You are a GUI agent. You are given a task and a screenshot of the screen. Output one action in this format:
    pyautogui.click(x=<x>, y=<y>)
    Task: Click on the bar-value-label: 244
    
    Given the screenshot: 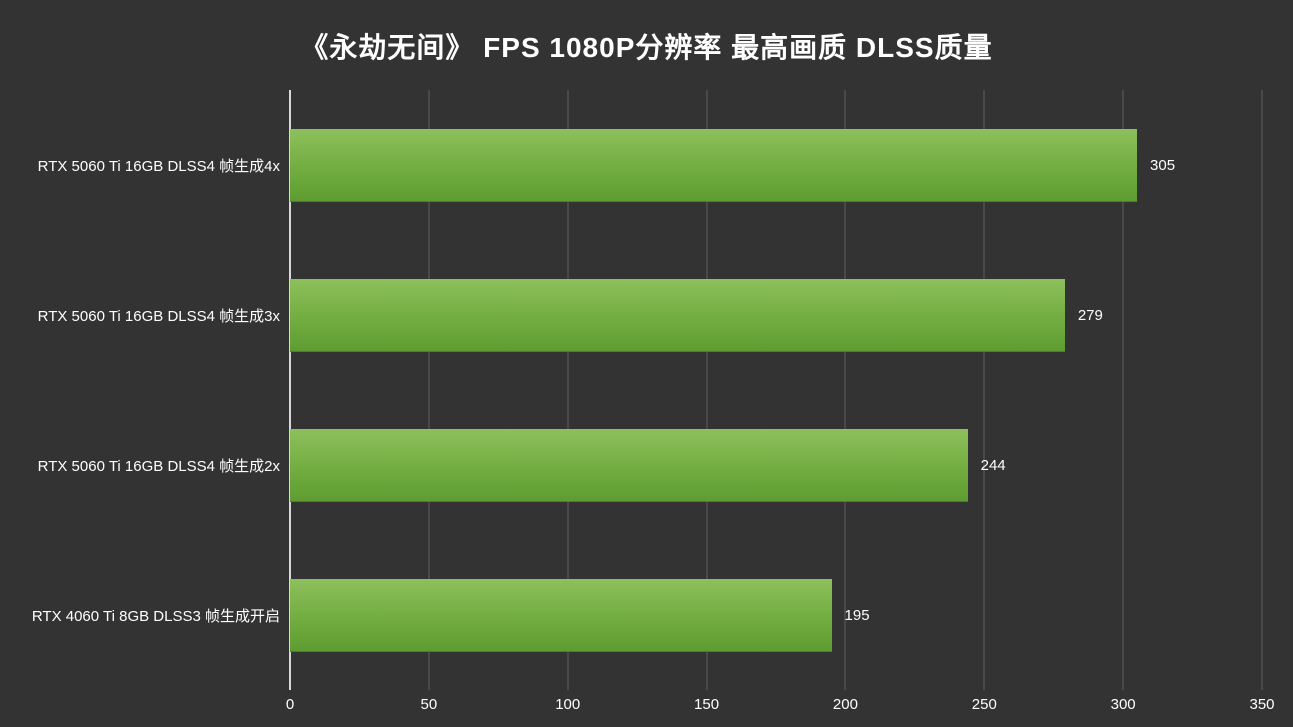 What is the action you would take?
    pyautogui.click(x=993, y=465)
    